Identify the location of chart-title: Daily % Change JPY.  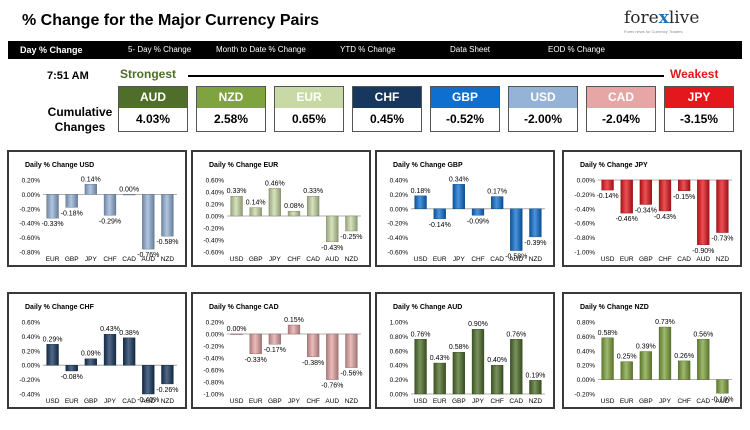
(614, 165).